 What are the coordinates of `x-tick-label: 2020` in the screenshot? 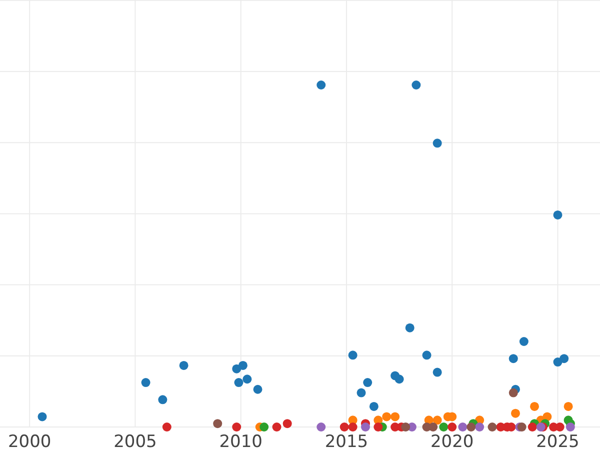 It's located at (452, 441).